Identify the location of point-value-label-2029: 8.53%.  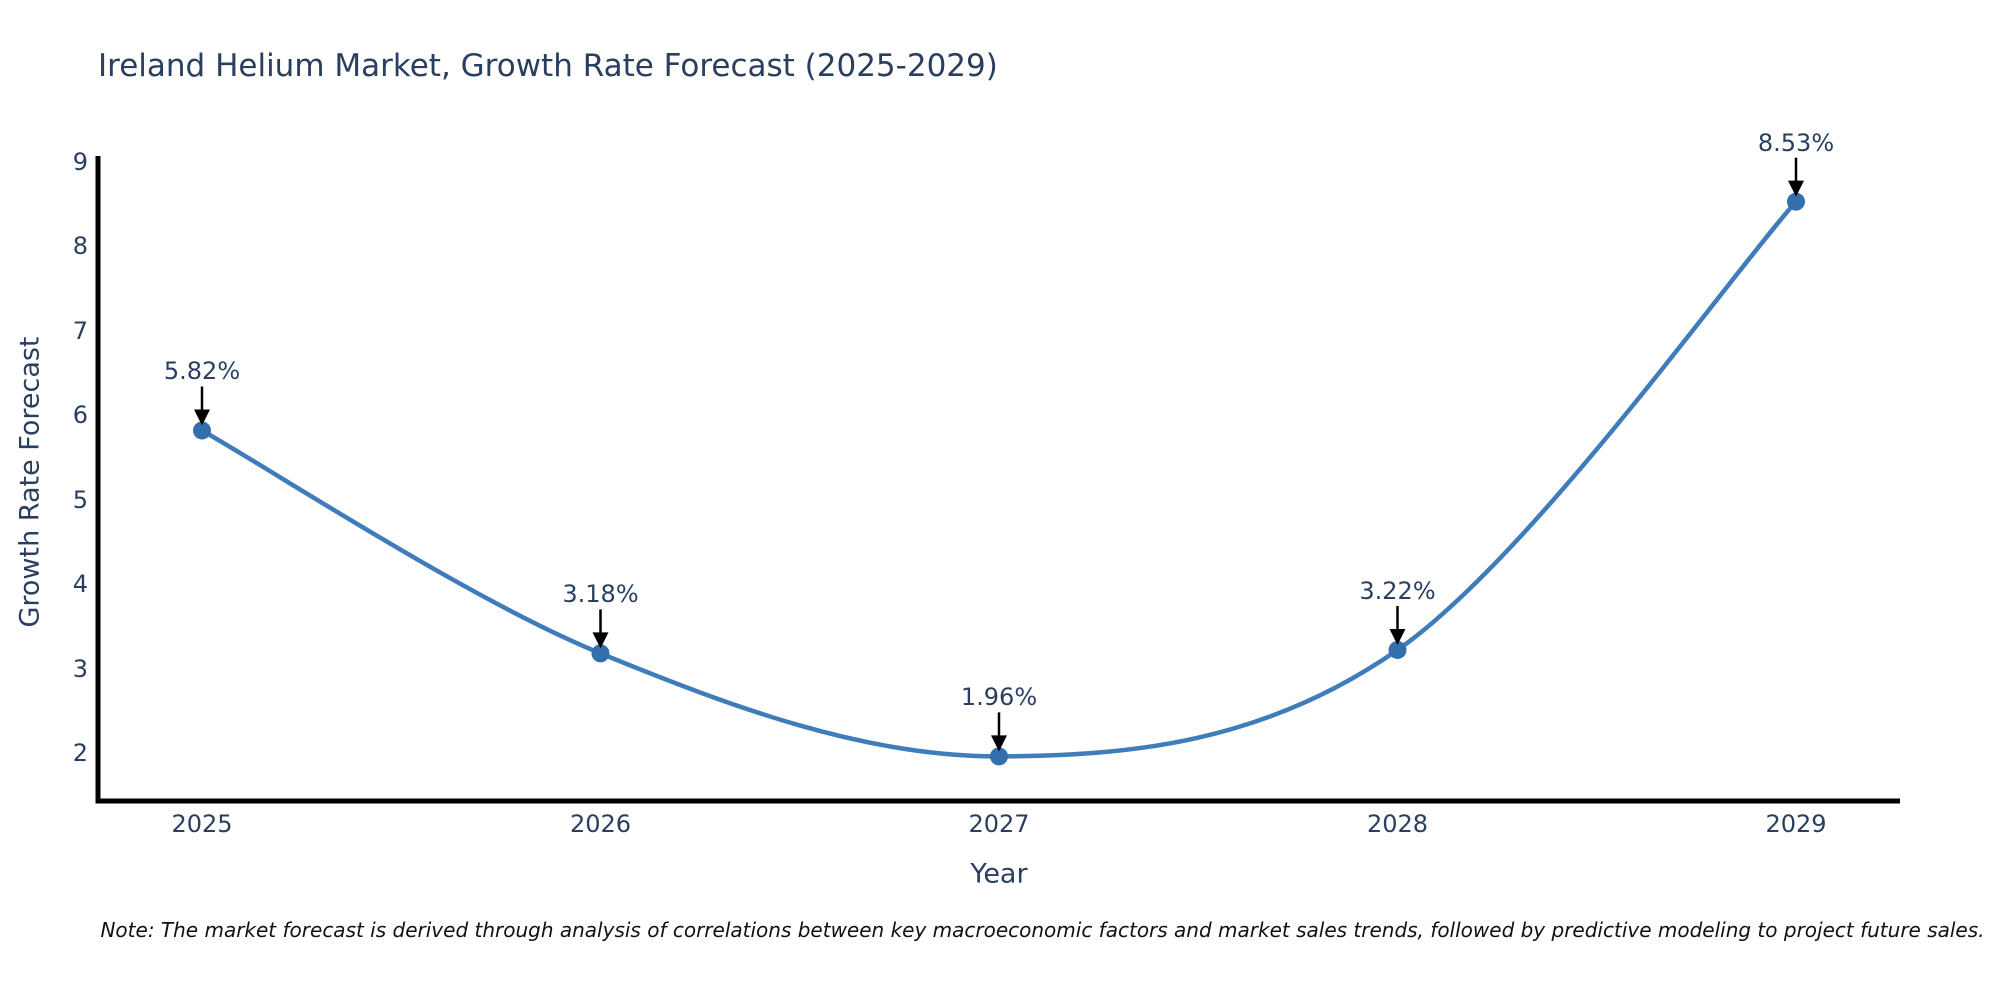
(1796, 142).